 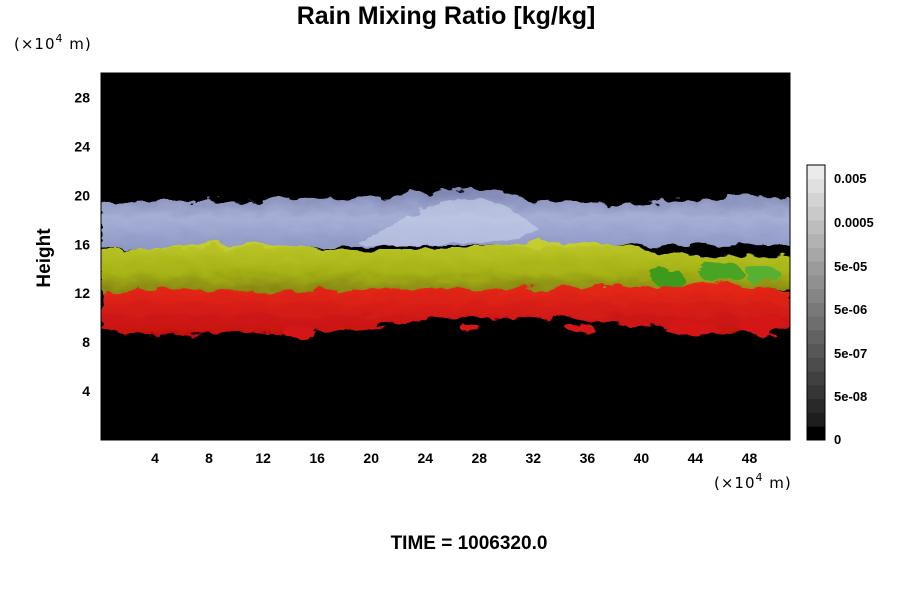 I want to click on colorbar-tick-label: 5e-08, so click(x=850, y=396).